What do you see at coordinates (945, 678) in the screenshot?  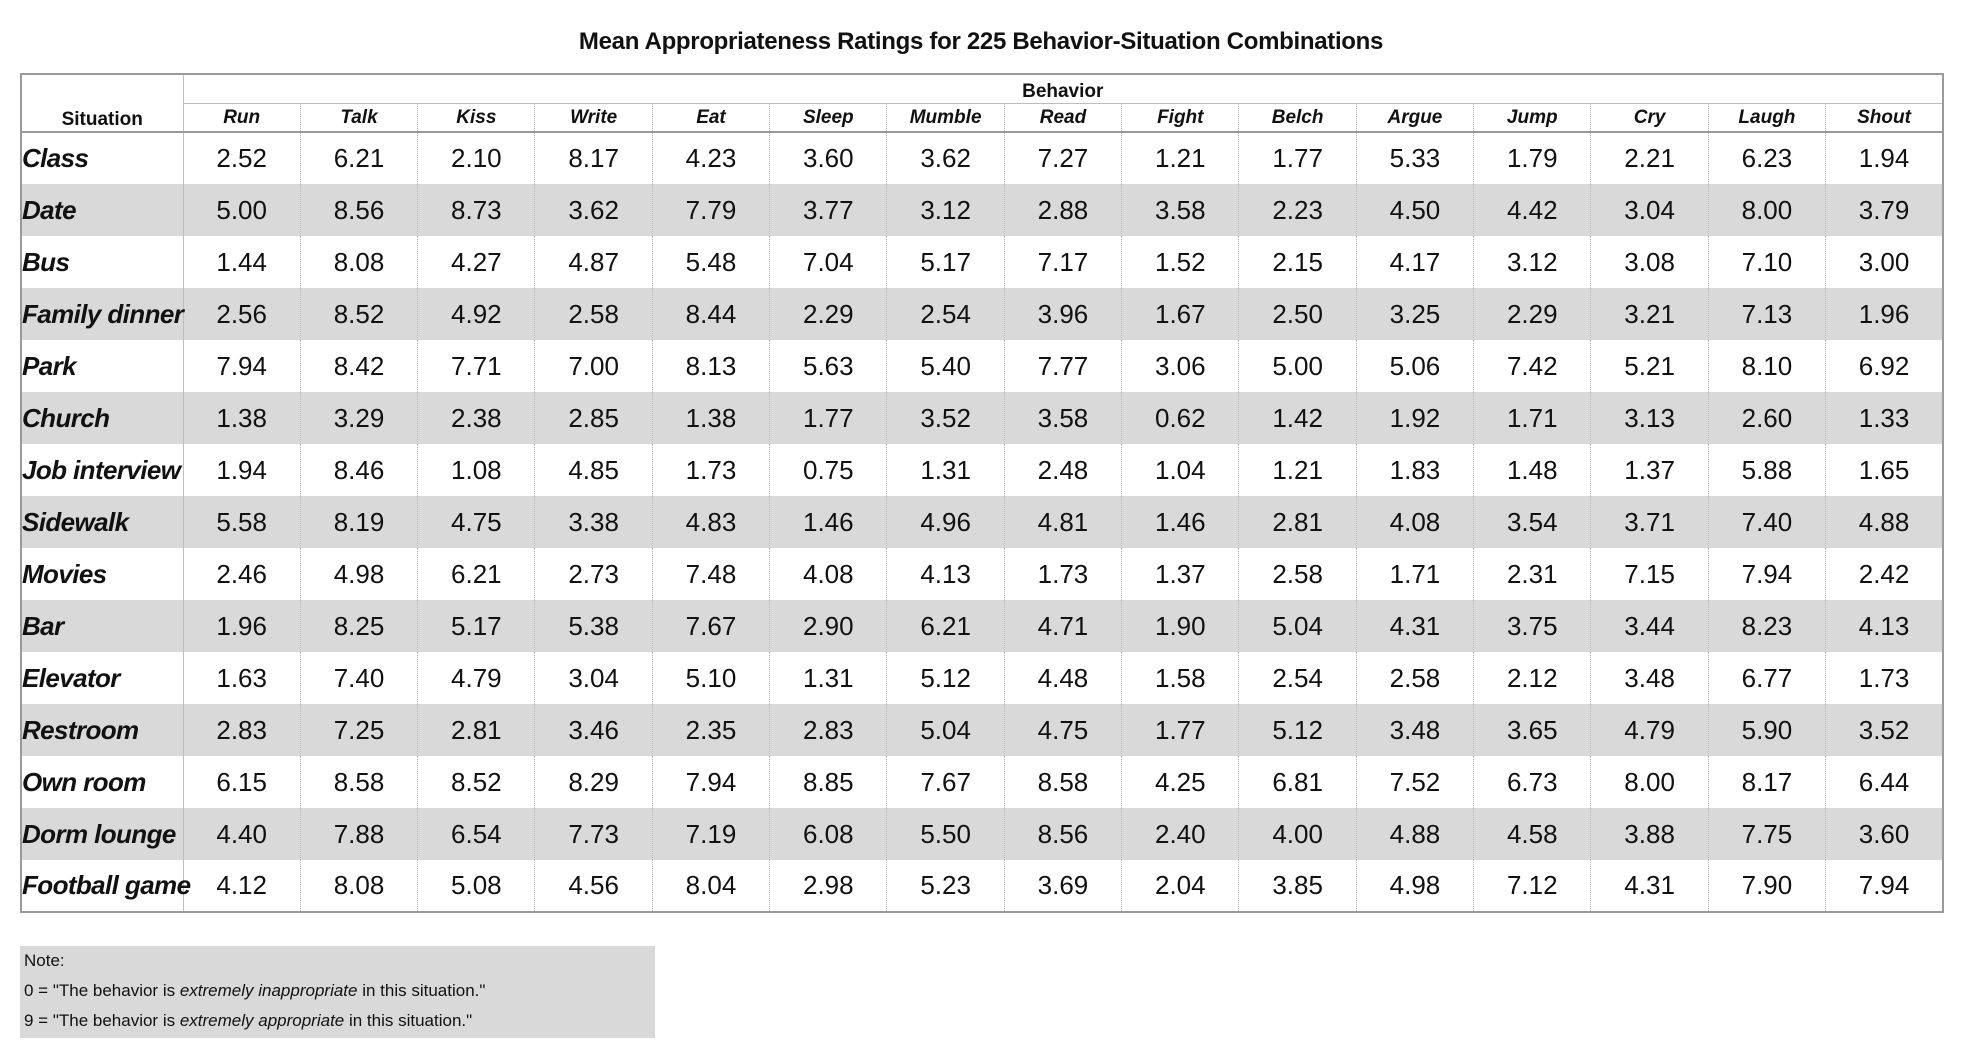 I see `rating-cell: 5.12` at bounding box center [945, 678].